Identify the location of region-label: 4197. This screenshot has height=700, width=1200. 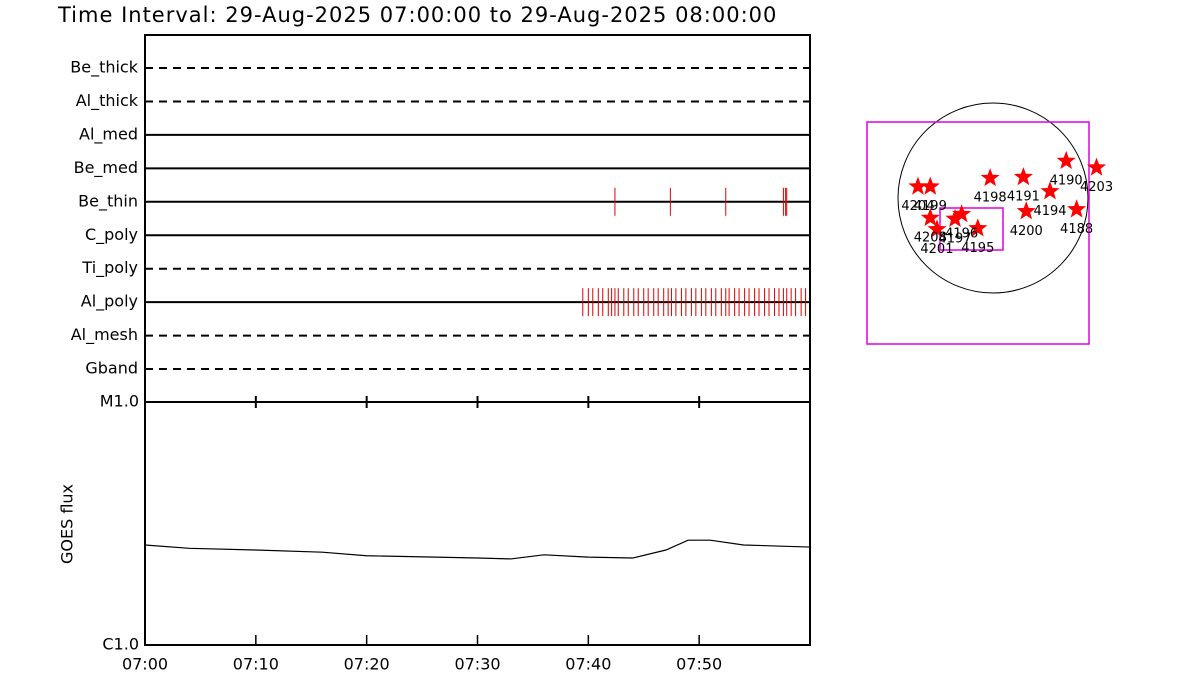
(954, 238).